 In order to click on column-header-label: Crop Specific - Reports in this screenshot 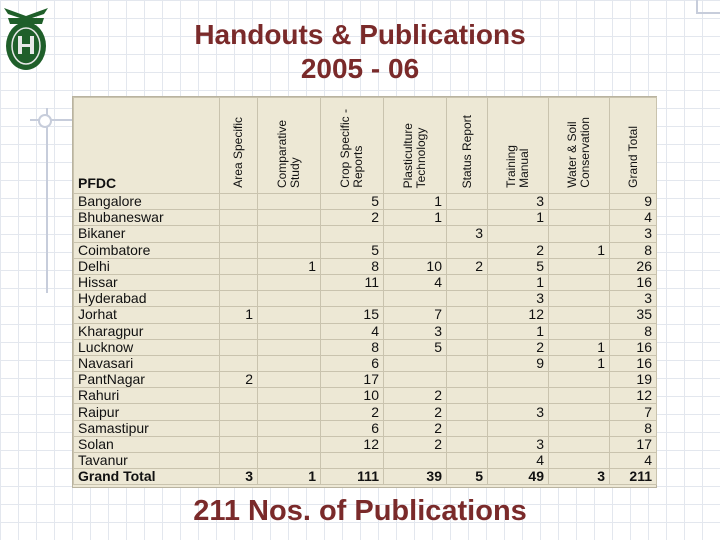, I will do `click(351, 148)`.